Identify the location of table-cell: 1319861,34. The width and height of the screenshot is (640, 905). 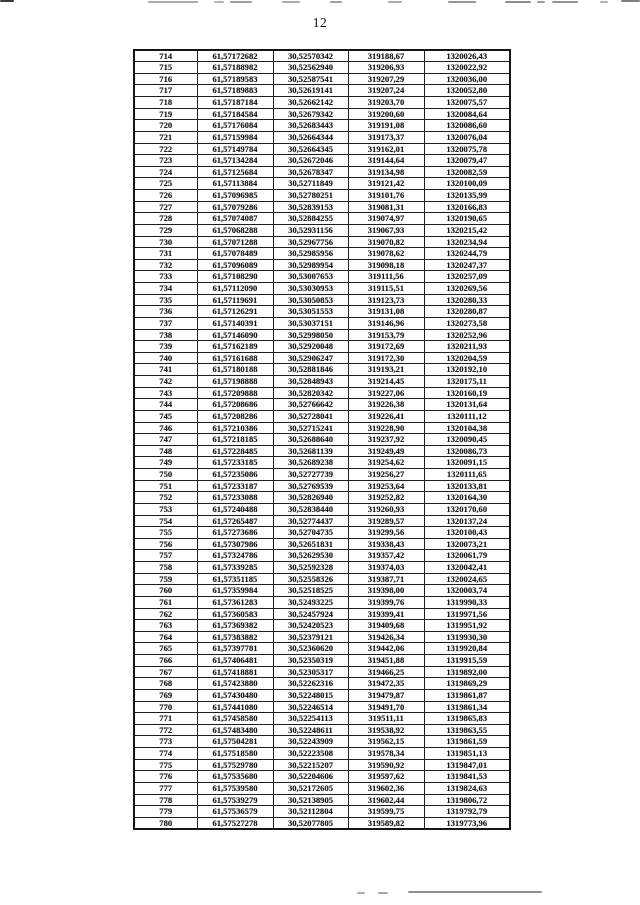
(467, 707).